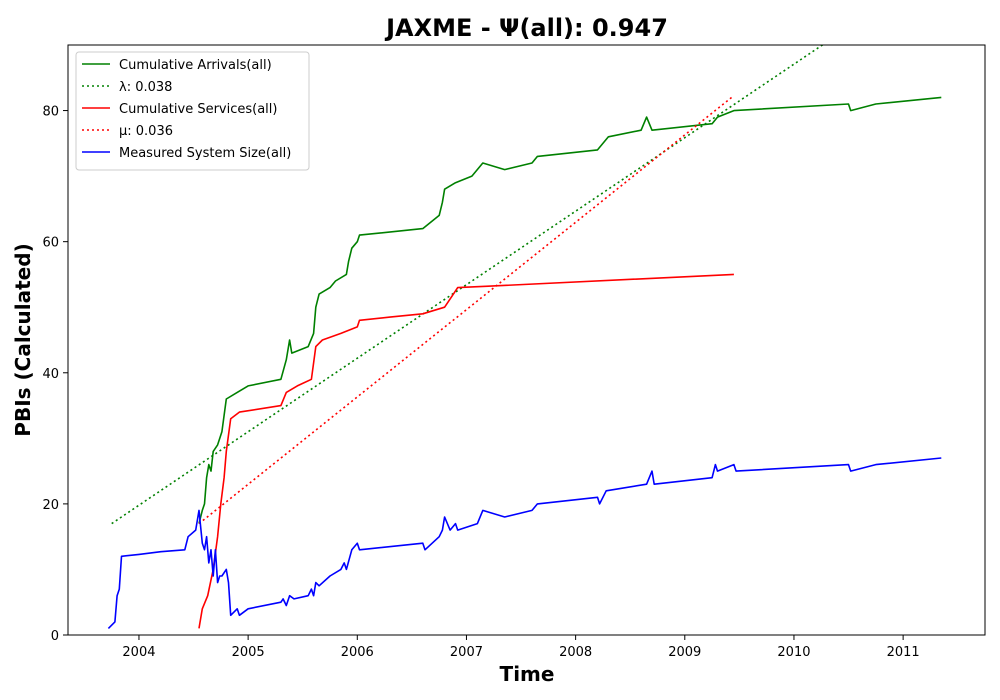  What do you see at coordinates (195, 65) in the screenshot?
I see `legend-label-1: Cumulative Arrivals(all)` at bounding box center [195, 65].